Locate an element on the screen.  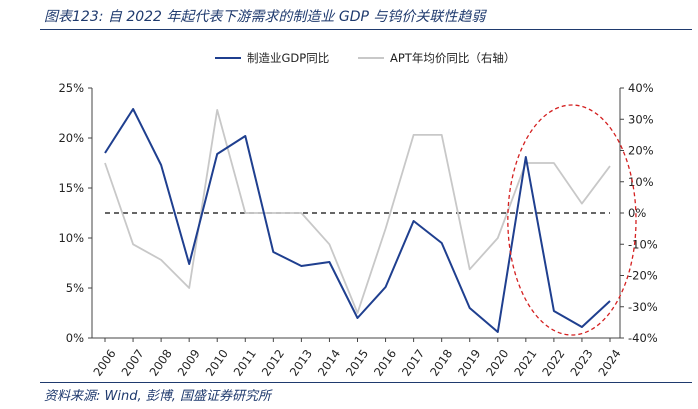
right-tick-label: -30% is located at coordinates (643, 307).